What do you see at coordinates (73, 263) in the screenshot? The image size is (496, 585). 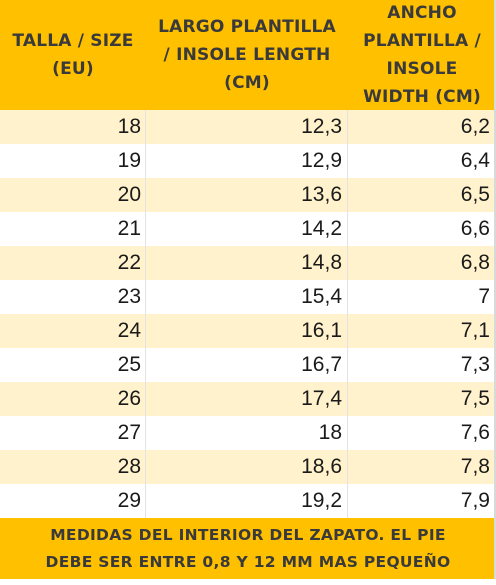 I see `size-cell: 22` at bounding box center [73, 263].